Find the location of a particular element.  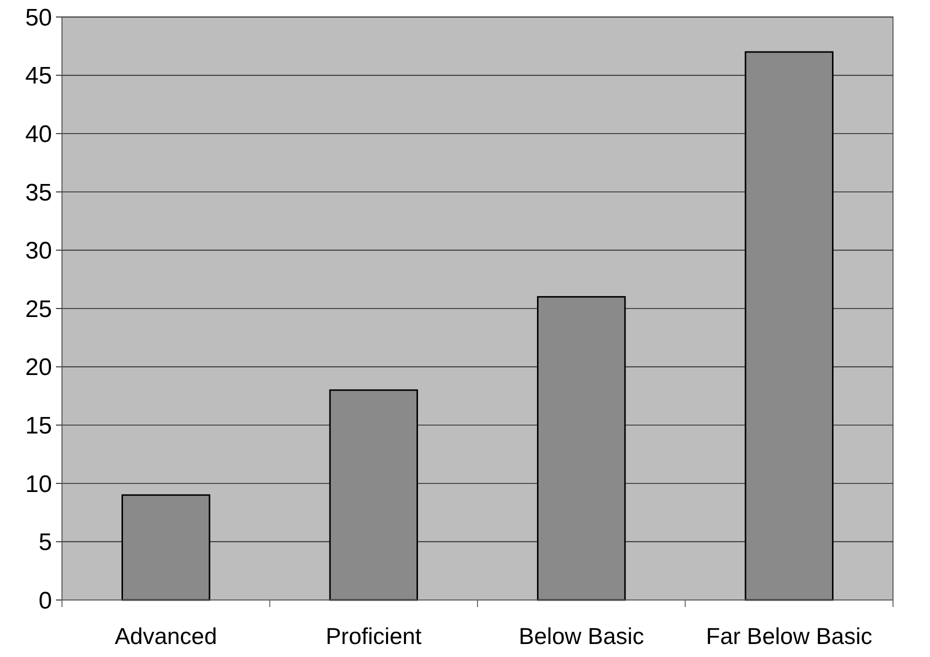

x-tick-label: Advanced is located at coordinates (166, 636).